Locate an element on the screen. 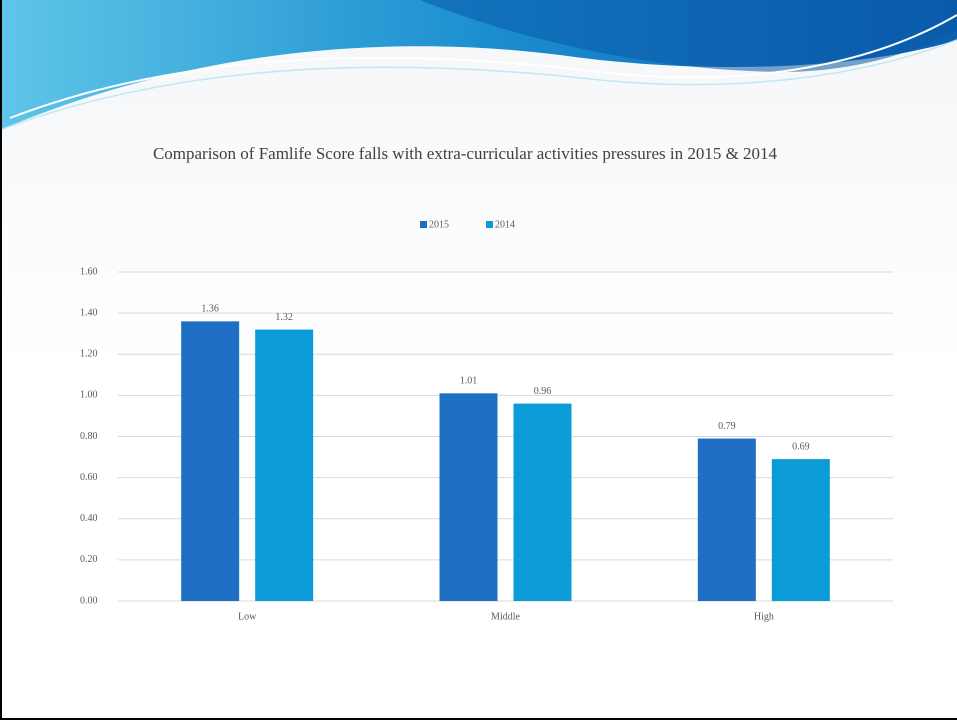 The height and width of the screenshot is (720, 957). x-tick-label: Middle is located at coordinates (505, 616).